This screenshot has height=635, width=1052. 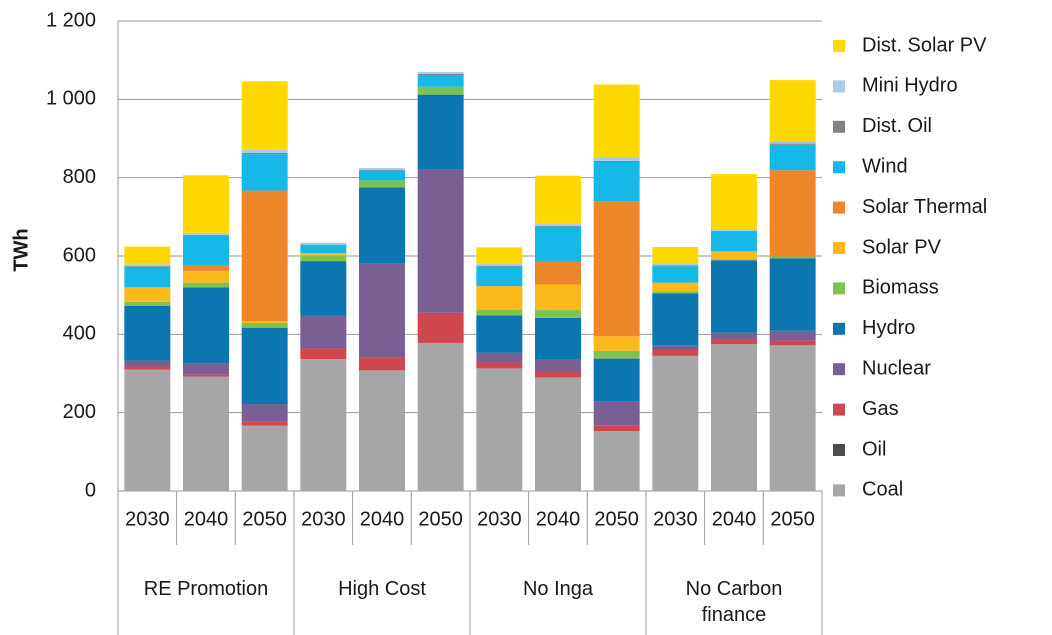 What do you see at coordinates (90, 490) in the screenshot?
I see `y-tick-label: 0` at bounding box center [90, 490].